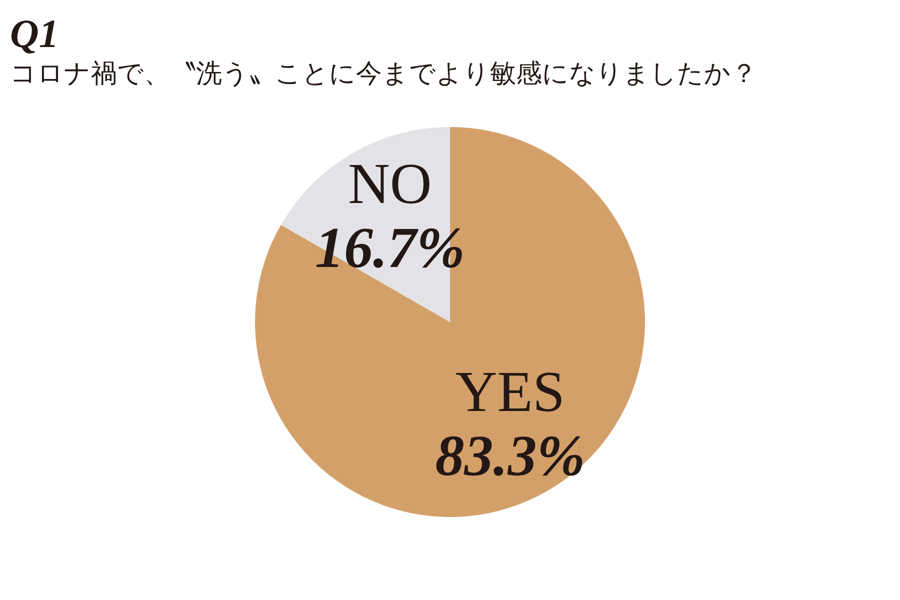  Describe the element at coordinates (390, 183) in the screenshot. I see `slice-label: NO` at that location.